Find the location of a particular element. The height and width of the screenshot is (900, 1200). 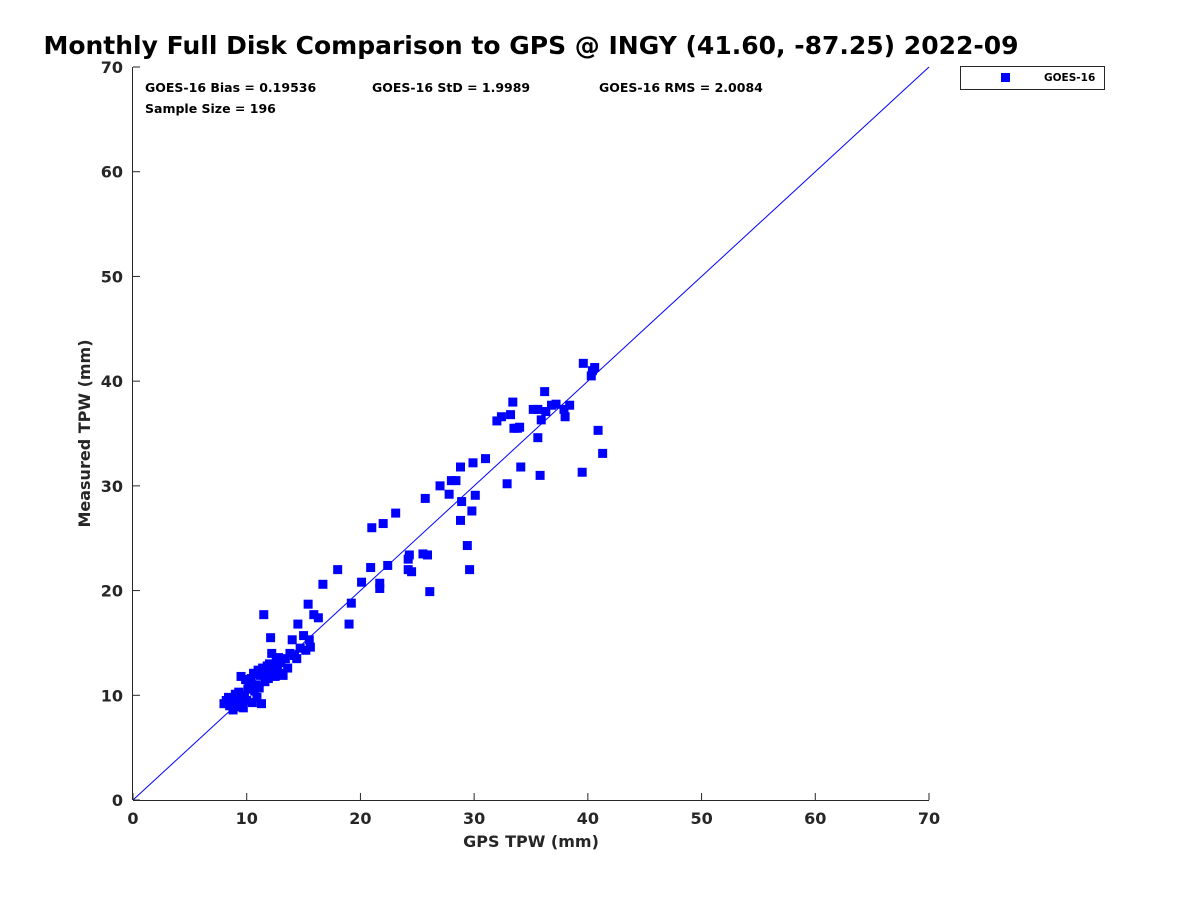

y-tick-label: 60 is located at coordinates (112, 172).